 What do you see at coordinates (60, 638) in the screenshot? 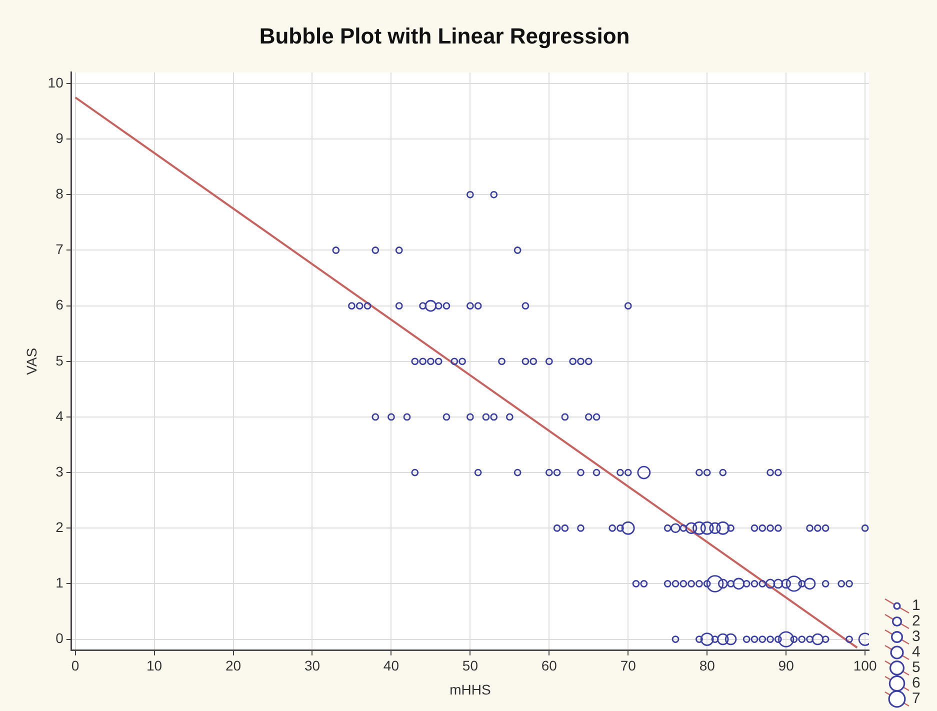
I see `y-tick-label: 0` at bounding box center [60, 638].